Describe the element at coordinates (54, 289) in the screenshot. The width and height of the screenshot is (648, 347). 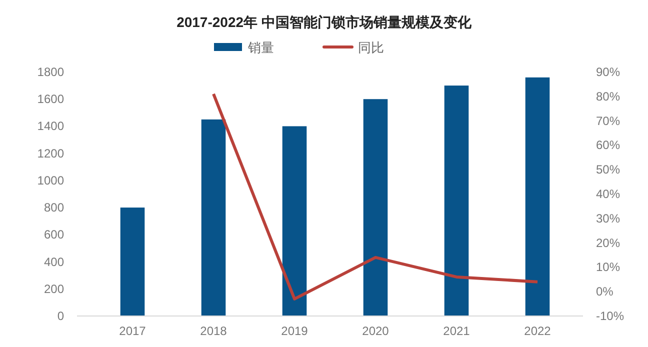
I see `y-tick-label: 200` at that location.